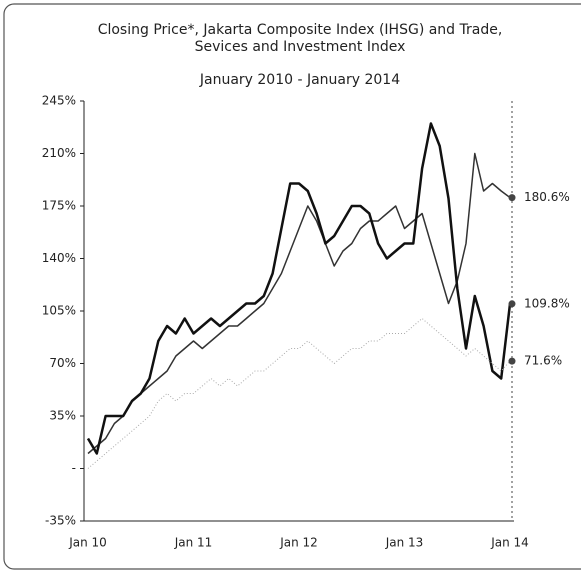 The width and height of the screenshot is (581, 575). I want to click on y-tick-label: 210%, so click(59, 153).